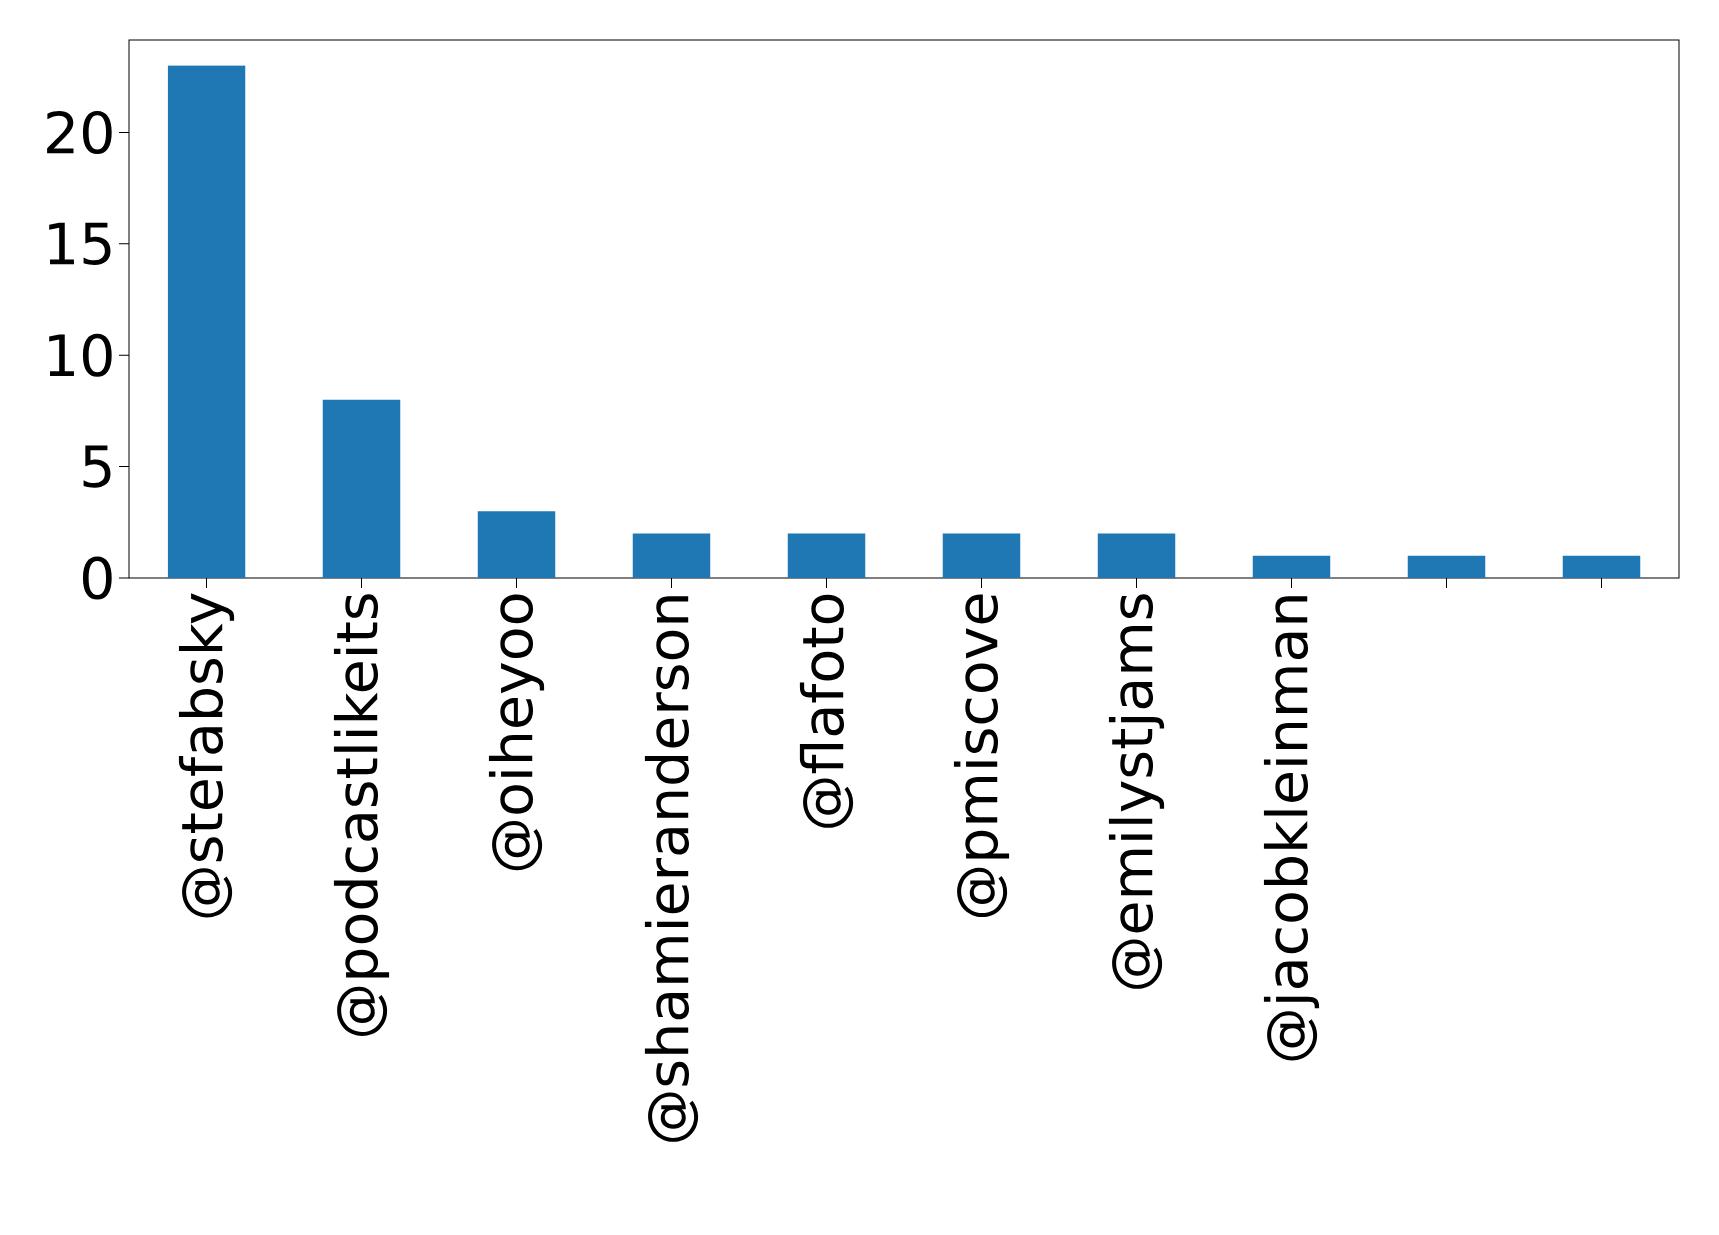 This screenshot has height=1235, width=1719. What do you see at coordinates (80, 355) in the screenshot?
I see `y-tick-label: 10` at bounding box center [80, 355].